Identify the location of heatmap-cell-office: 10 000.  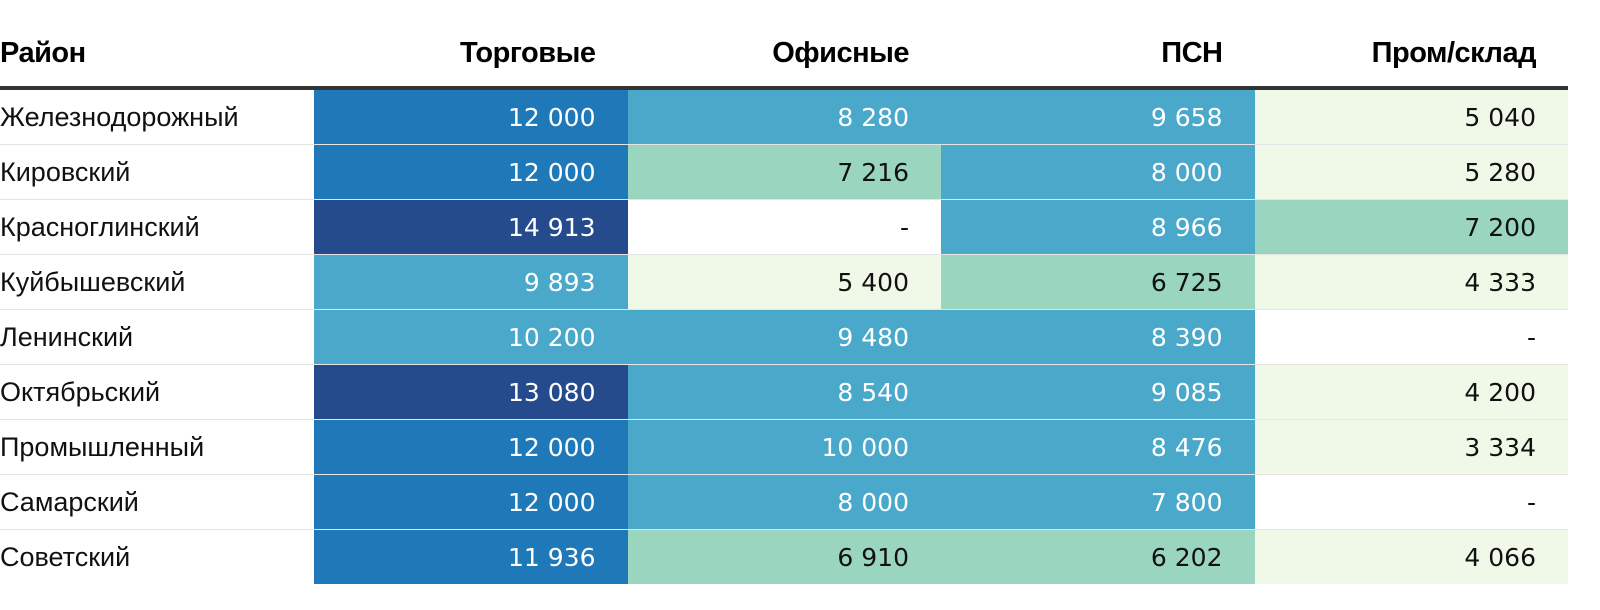
(784, 447).